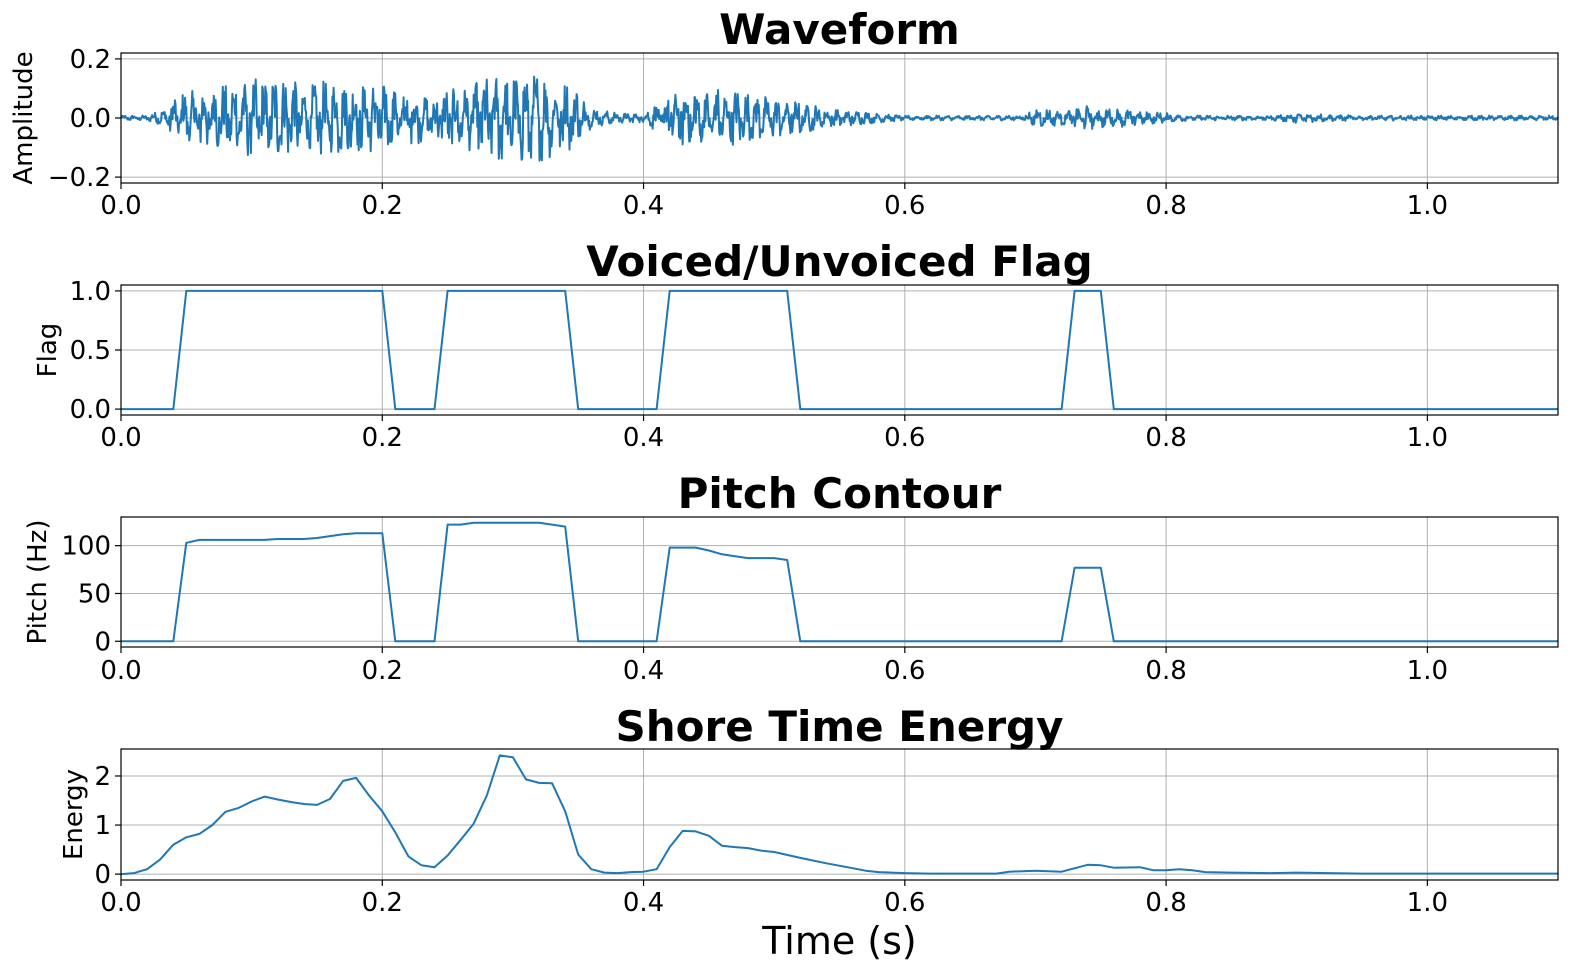 The image size is (1575, 975). I want to click on chart-title: Pitch Contour, so click(840, 493).